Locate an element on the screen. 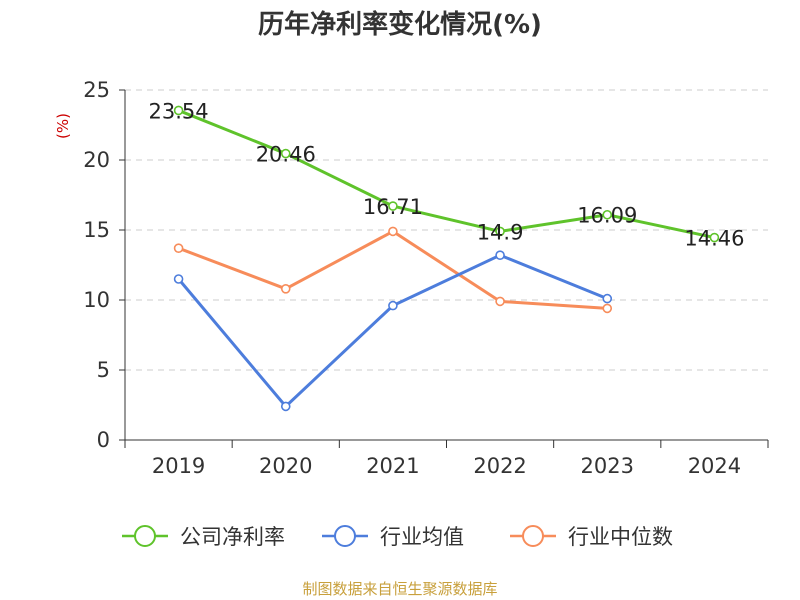 This screenshot has height=600, width=800. legend-item-3: 行业中位数 is located at coordinates (591, 537).